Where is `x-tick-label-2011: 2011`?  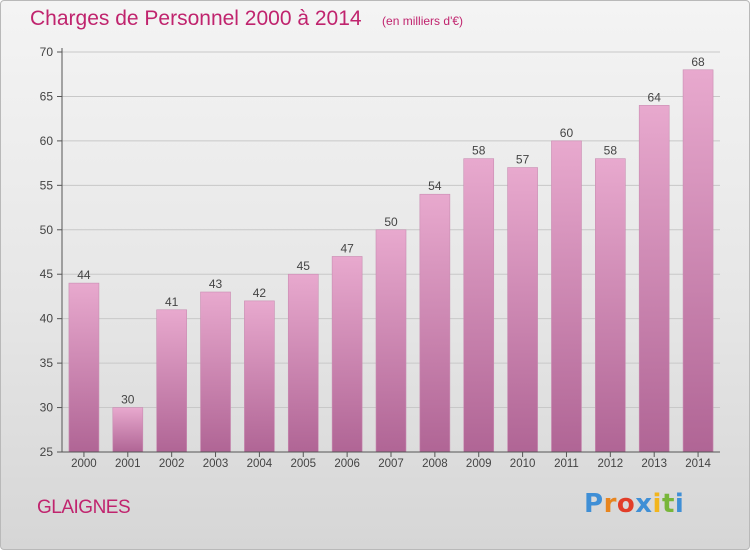
x-tick-label-2011: 2011 is located at coordinates (566, 464).